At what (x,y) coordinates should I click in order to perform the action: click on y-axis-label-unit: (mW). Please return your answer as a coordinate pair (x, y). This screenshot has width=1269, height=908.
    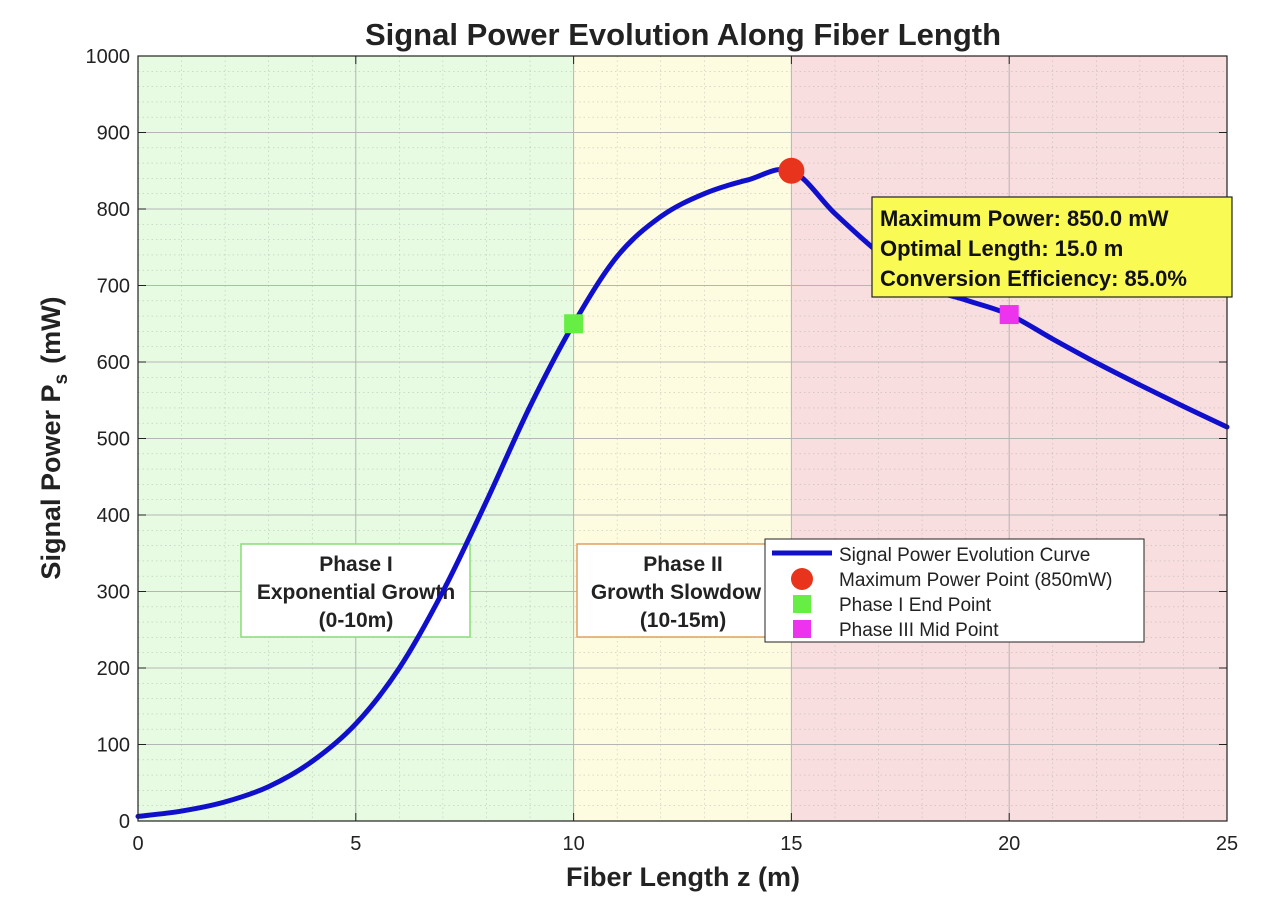
    Looking at the image, I should click on (51, 329).